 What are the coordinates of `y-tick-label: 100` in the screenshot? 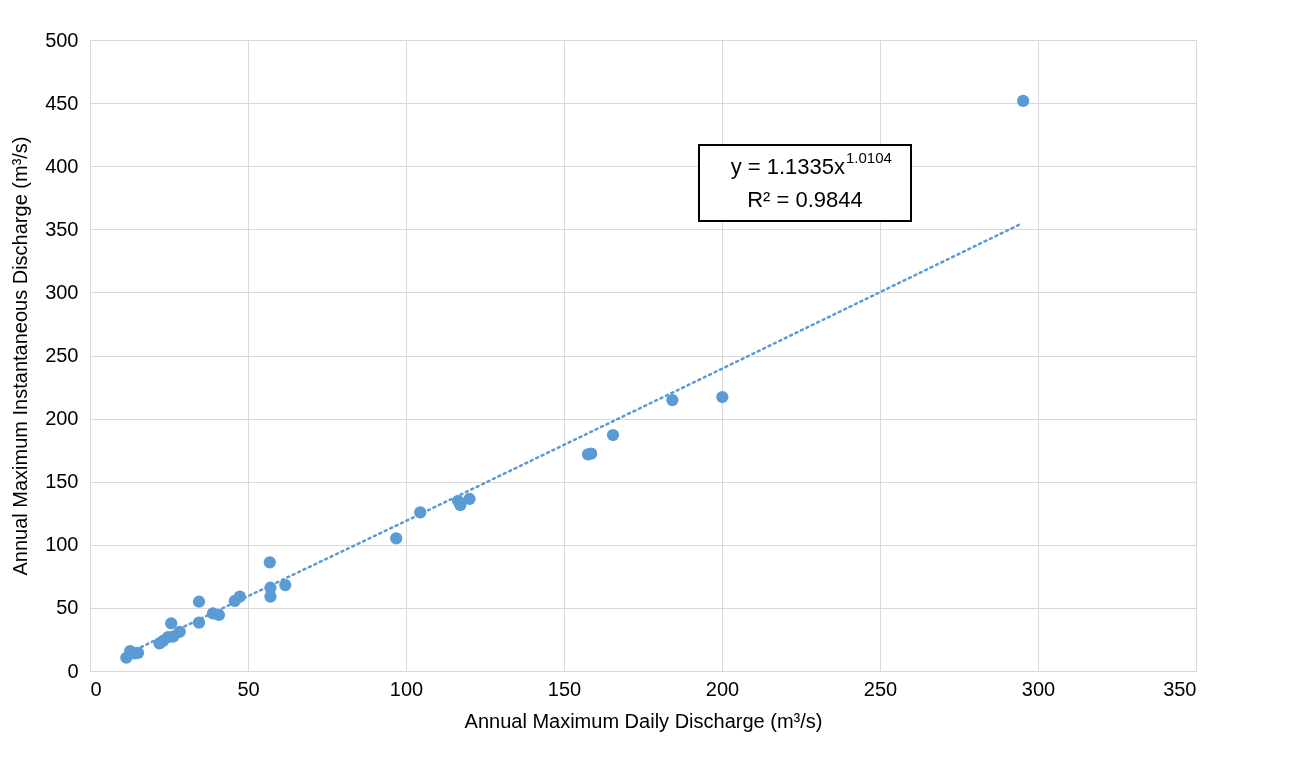 It's located at (62, 544).